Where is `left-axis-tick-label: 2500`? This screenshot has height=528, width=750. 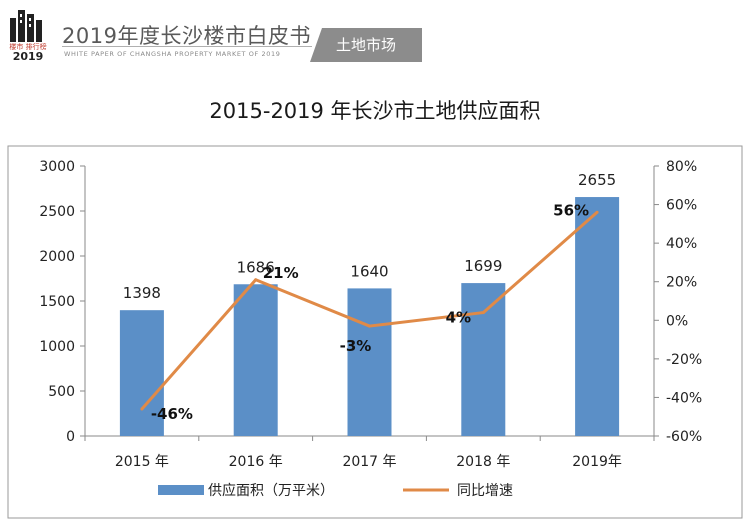 left-axis-tick-label: 2500 is located at coordinates (57, 212).